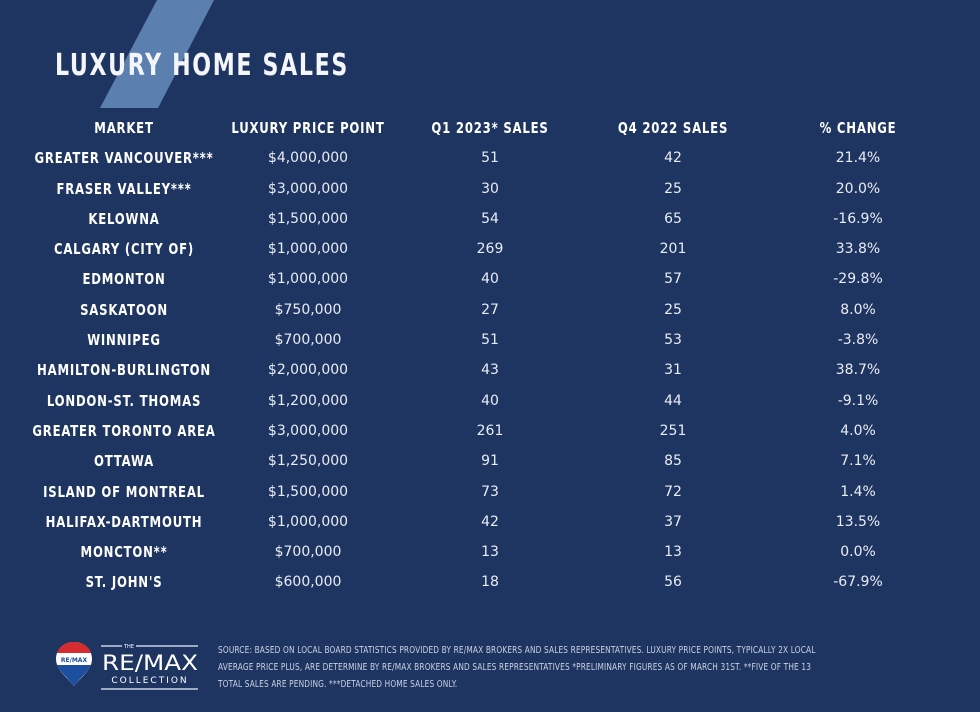  What do you see at coordinates (673, 400) in the screenshot?
I see `cell-q4-sales: 44` at bounding box center [673, 400].